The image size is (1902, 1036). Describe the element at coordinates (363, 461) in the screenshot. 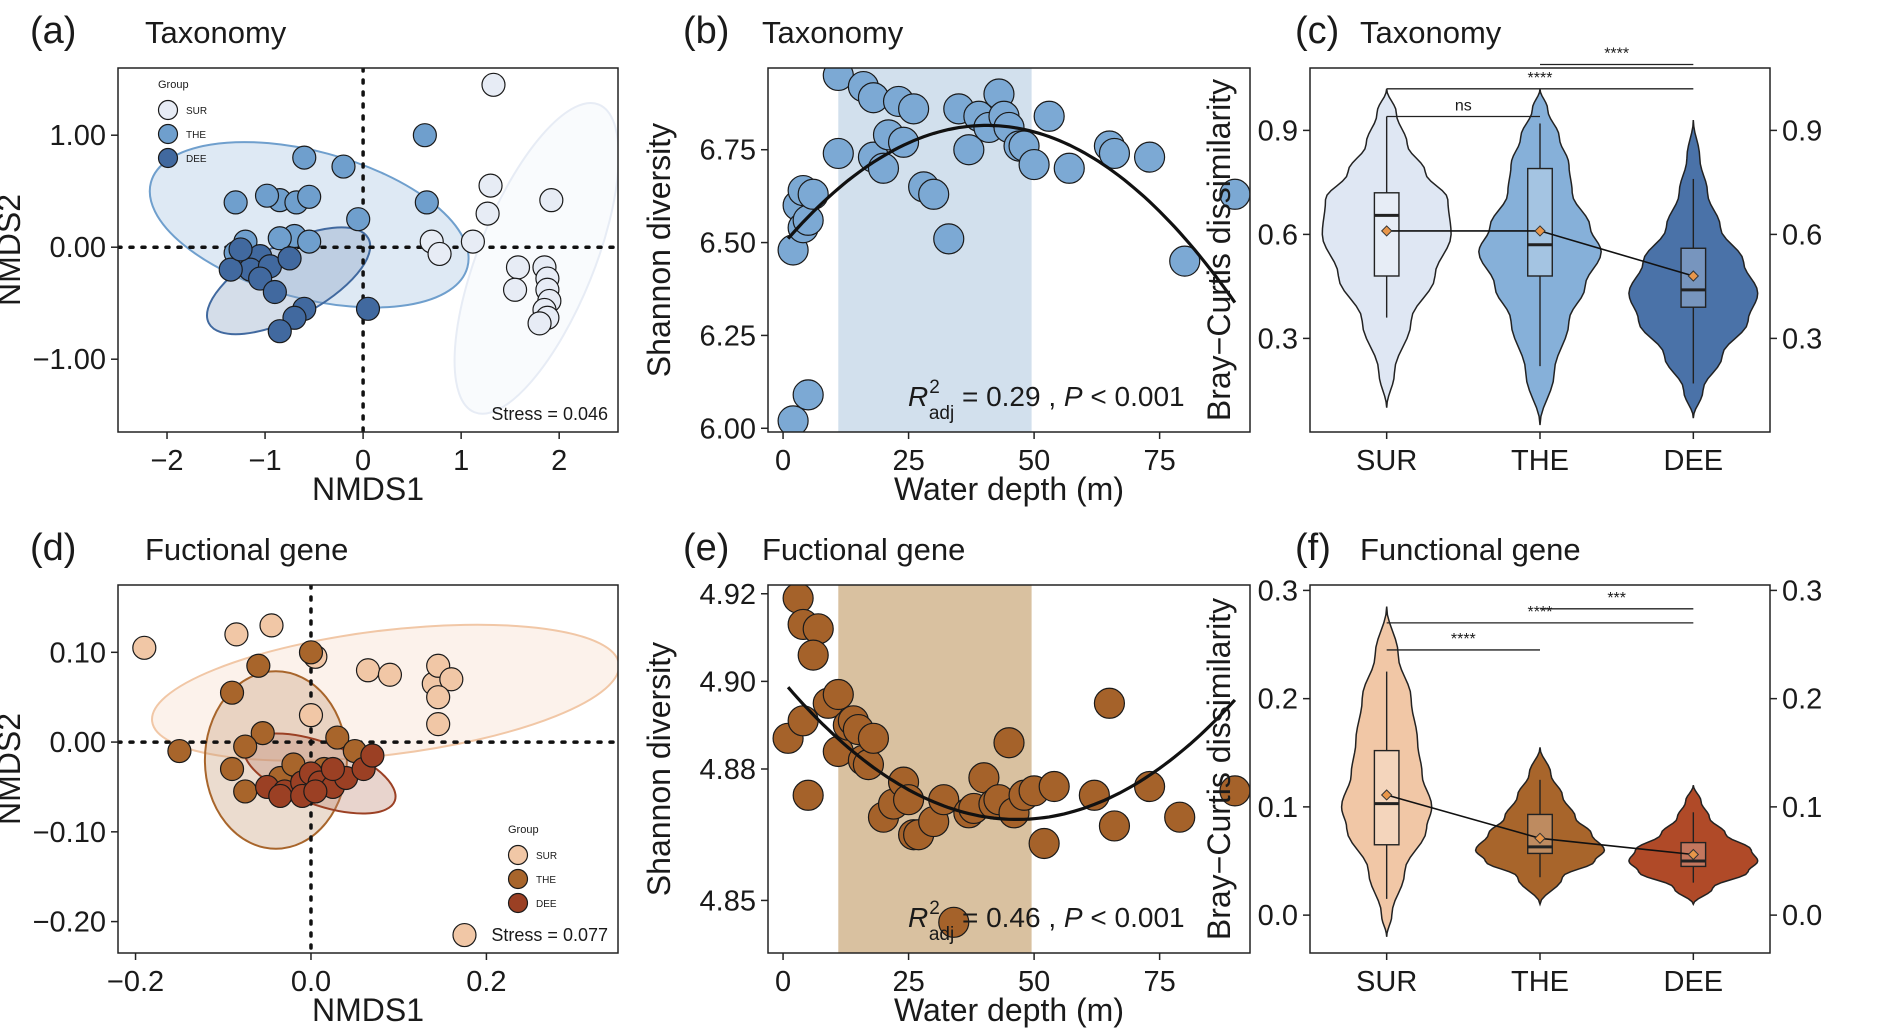

I see `x-xtick-label: 0` at that location.